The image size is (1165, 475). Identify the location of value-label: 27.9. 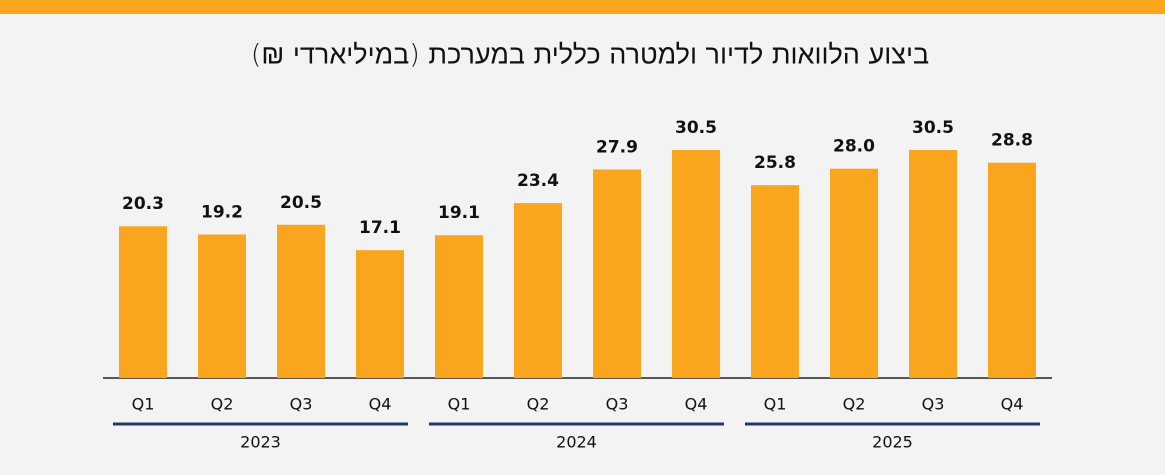
(617, 147).